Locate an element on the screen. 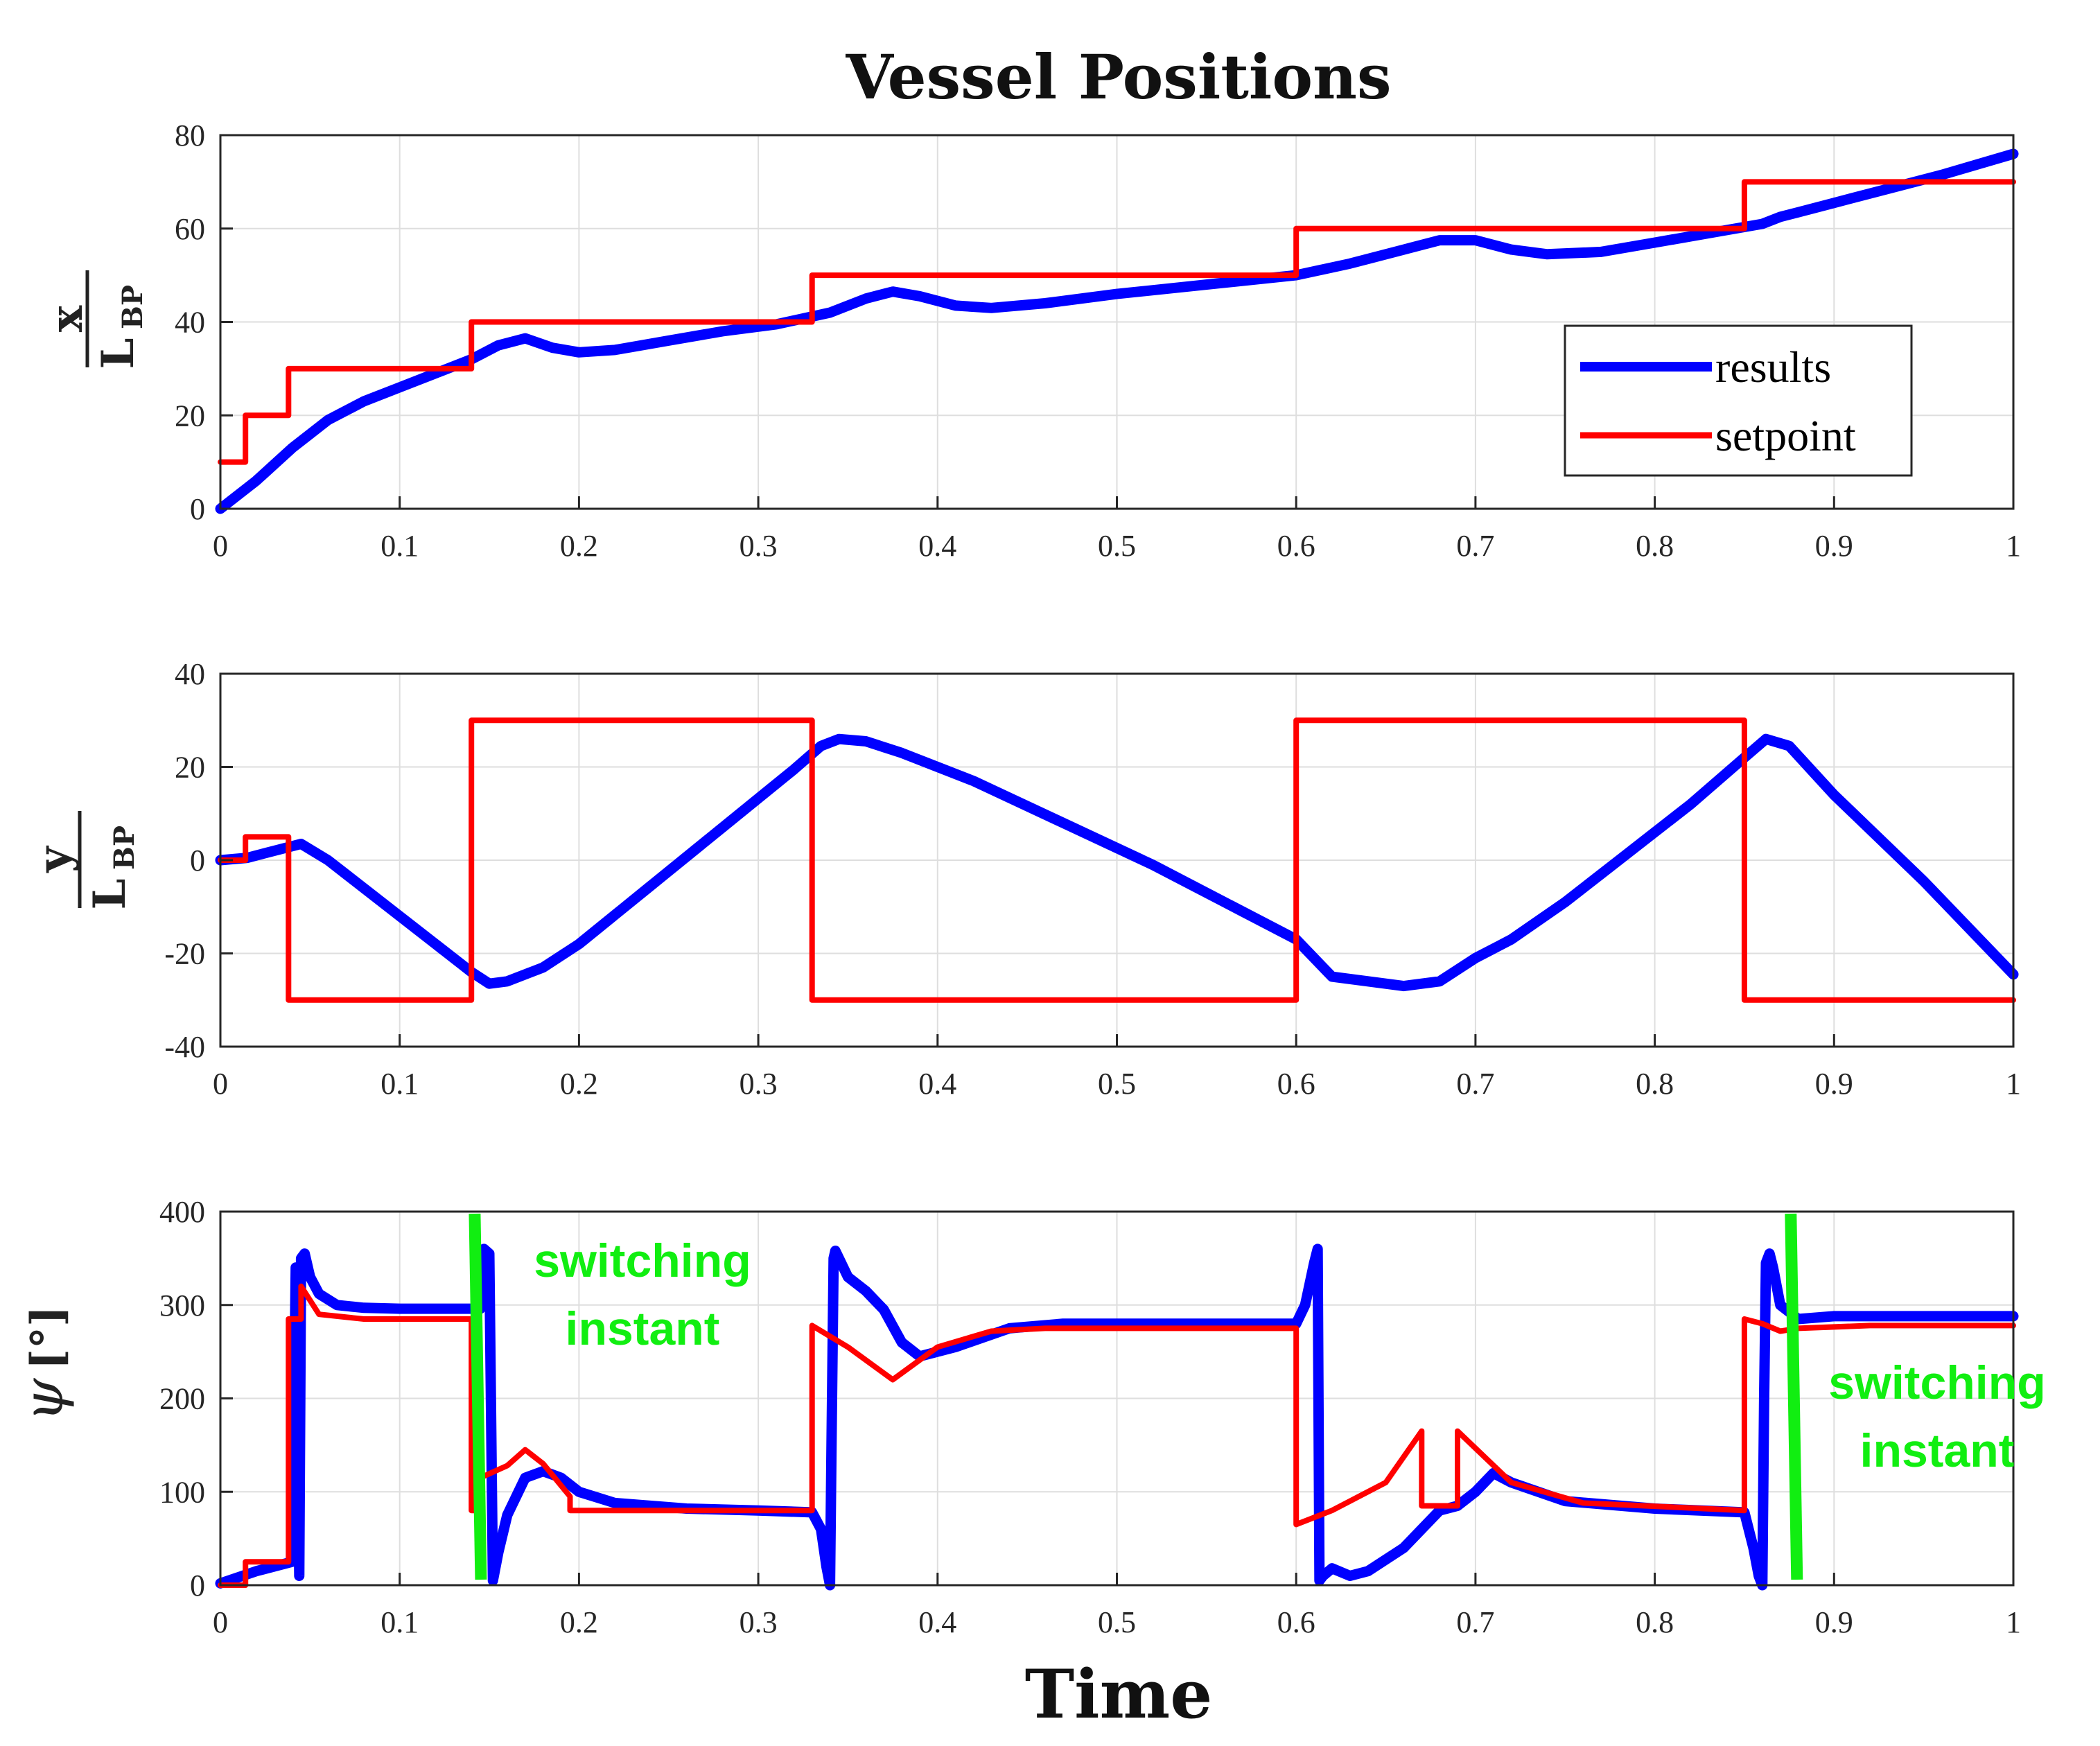 This screenshot has width=2100, height=1746. series-y-position is located at coordinates (1117, 860).